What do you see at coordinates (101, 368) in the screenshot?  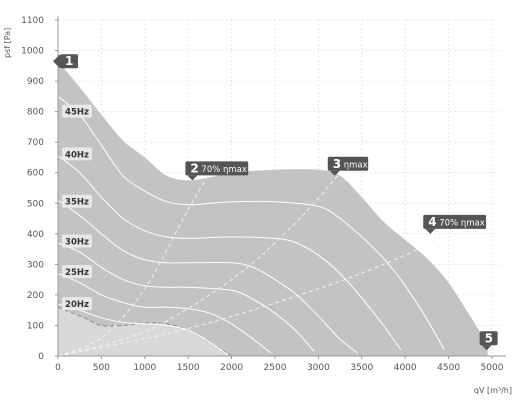 I see `x-tick-label: 500` at bounding box center [101, 368].